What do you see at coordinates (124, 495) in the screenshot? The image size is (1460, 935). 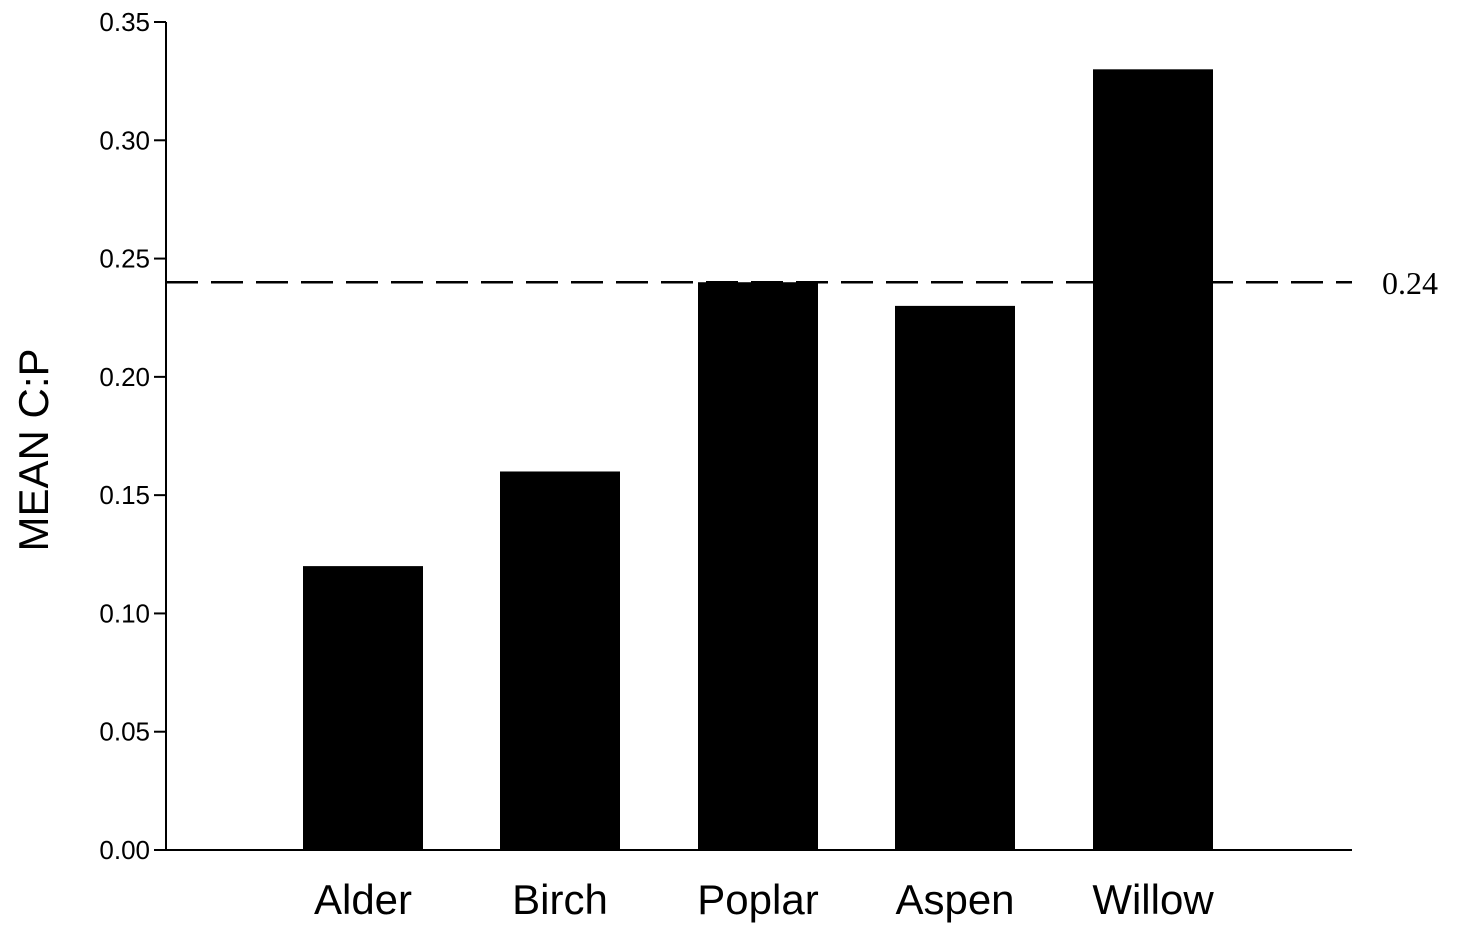 I see `y-tick-label: 0.15` at bounding box center [124, 495].